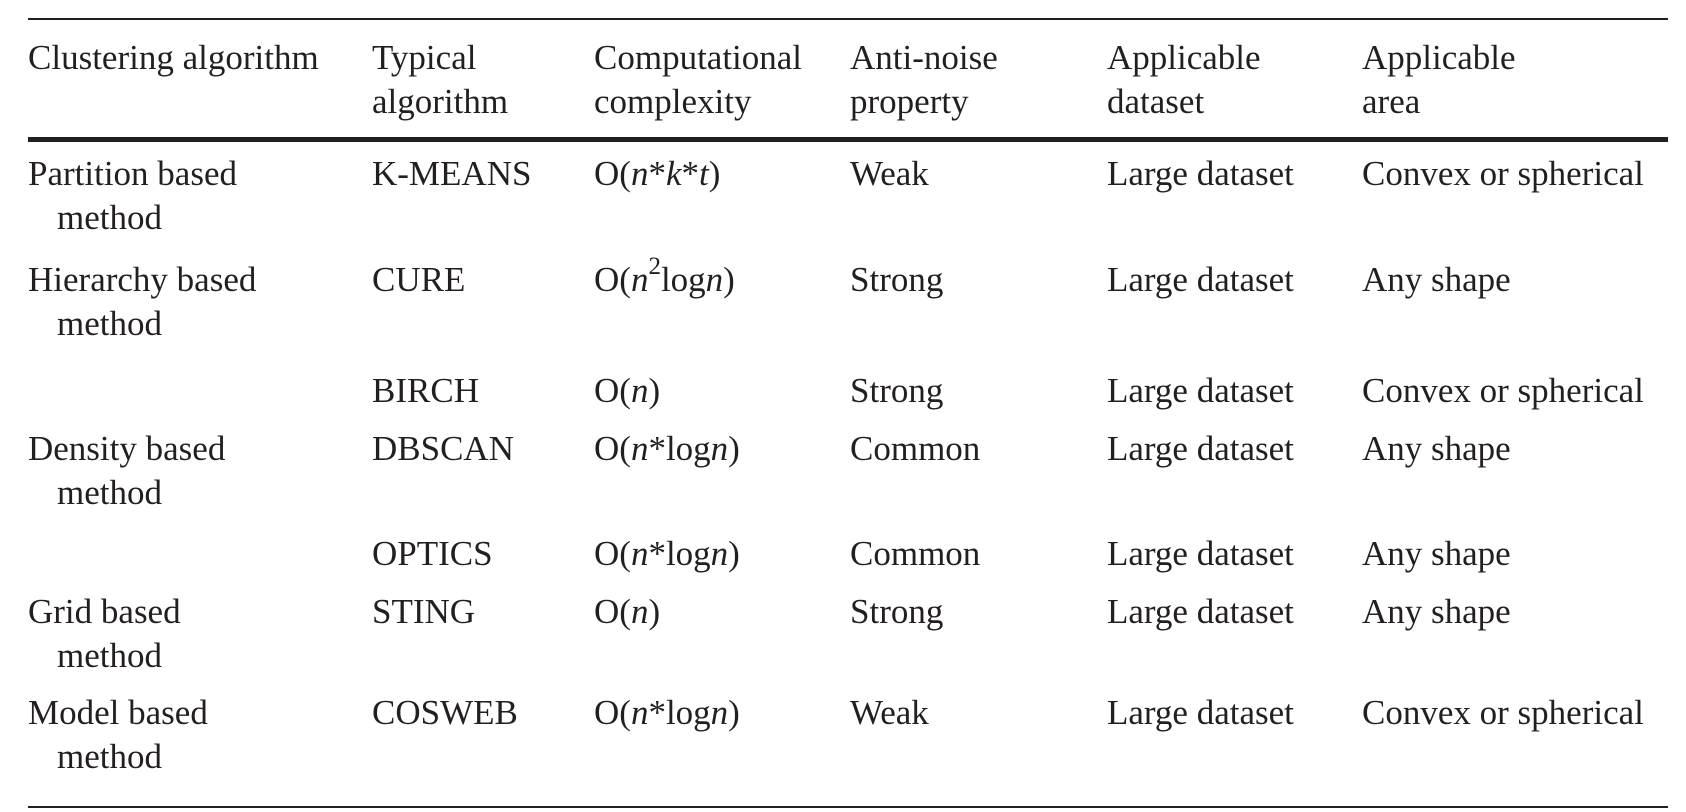 Image resolution: width=1686 pixels, height=812 pixels. I want to click on header-applicable-dataset: Applicable dataset, so click(1184, 79).